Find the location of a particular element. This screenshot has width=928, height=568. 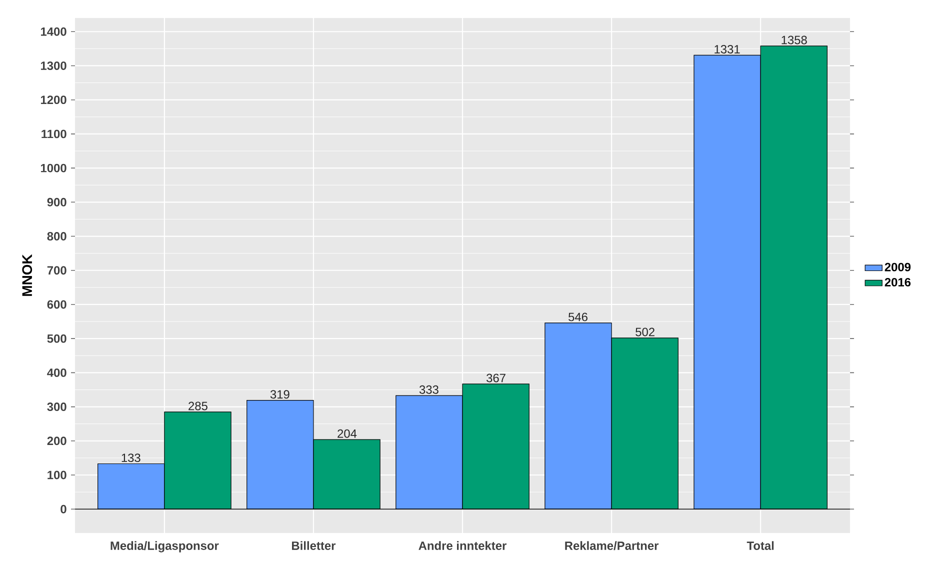

x-tick-label: Andre inntekter is located at coordinates (462, 545).